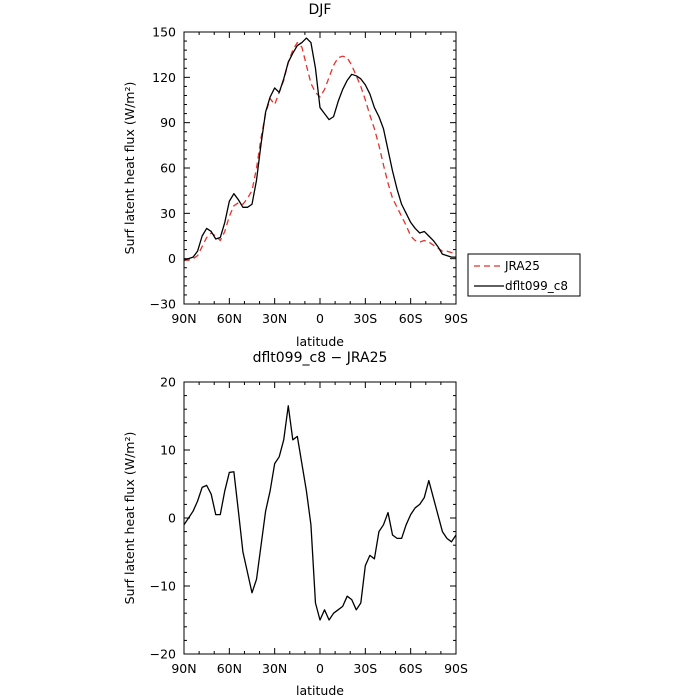 Image resolution: width=700 pixels, height=700 pixels. What do you see at coordinates (168, 213) in the screenshot?
I see `top-y-tick-label: 30` at bounding box center [168, 213].